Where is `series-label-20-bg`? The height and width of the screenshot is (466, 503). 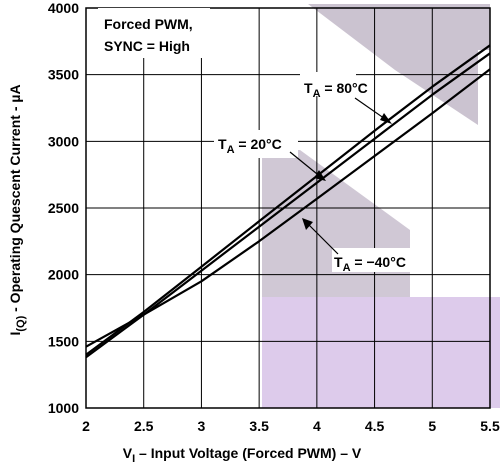 series-label-20-bg is located at coordinates (256, 144).